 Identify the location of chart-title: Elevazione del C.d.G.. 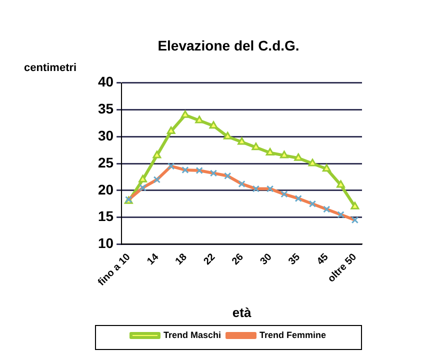
(229, 45).